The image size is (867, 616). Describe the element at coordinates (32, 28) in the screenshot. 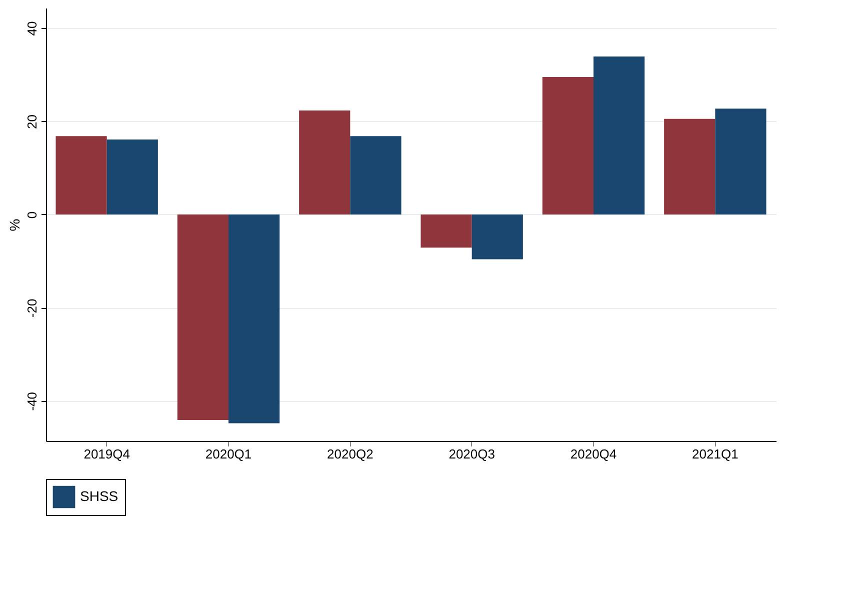

I see `y-tick-label: 40` at that location.